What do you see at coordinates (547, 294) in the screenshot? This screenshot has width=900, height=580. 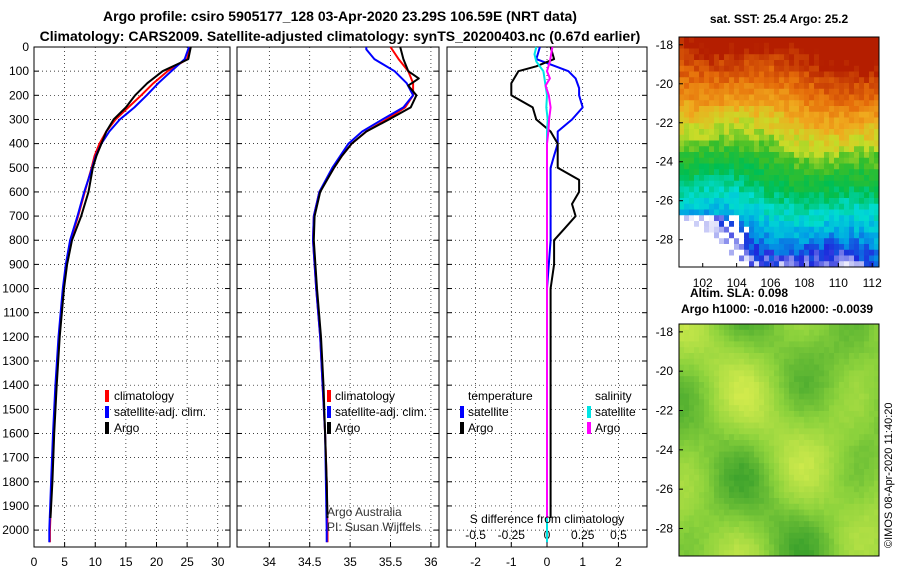 I see `difference-lines` at bounding box center [547, 294].